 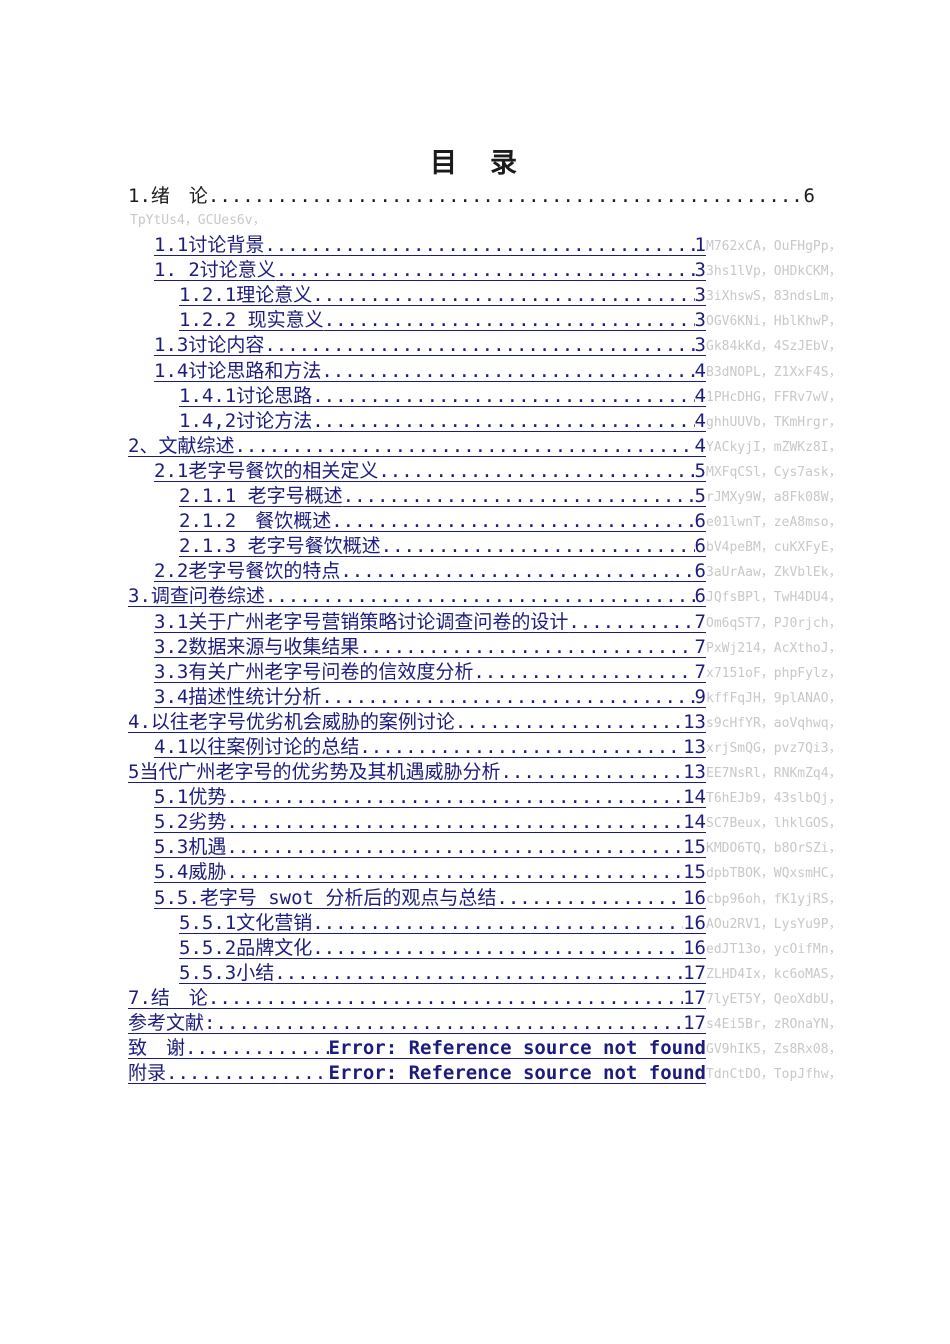 I want to click on watermark-text: M762xCA，OuFHgPp，, so click(x=774, y=247).